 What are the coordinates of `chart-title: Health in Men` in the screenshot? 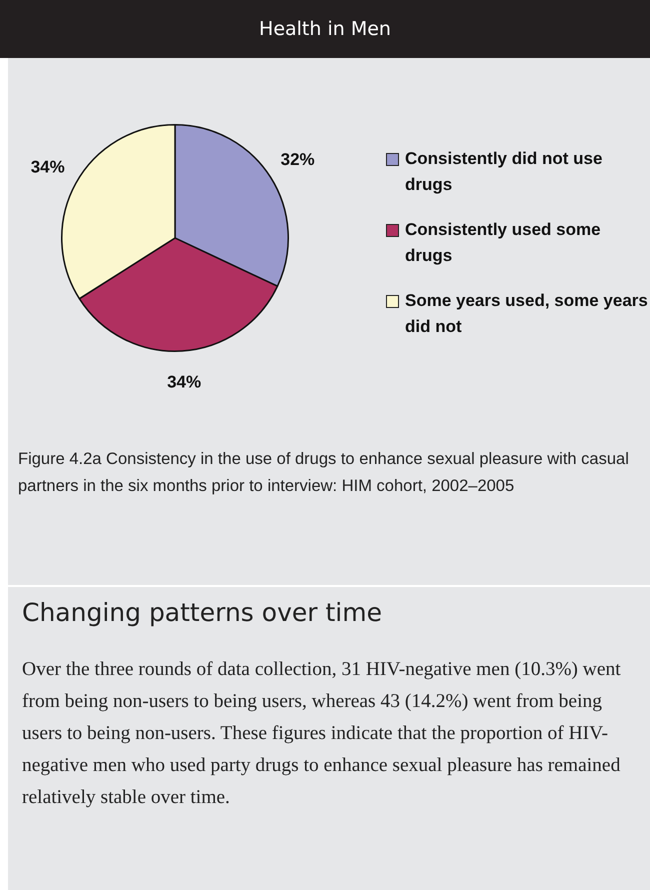 It's located at (325, 29).